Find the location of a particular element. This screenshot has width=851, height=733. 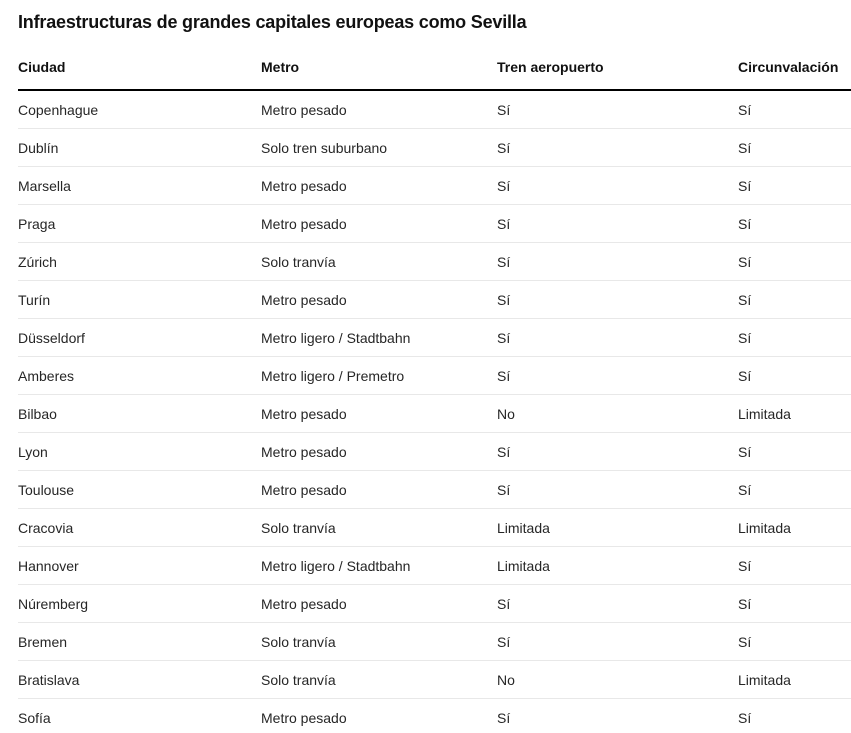

cell-ciudad: Toulouse is located at coordinates (139, 489).